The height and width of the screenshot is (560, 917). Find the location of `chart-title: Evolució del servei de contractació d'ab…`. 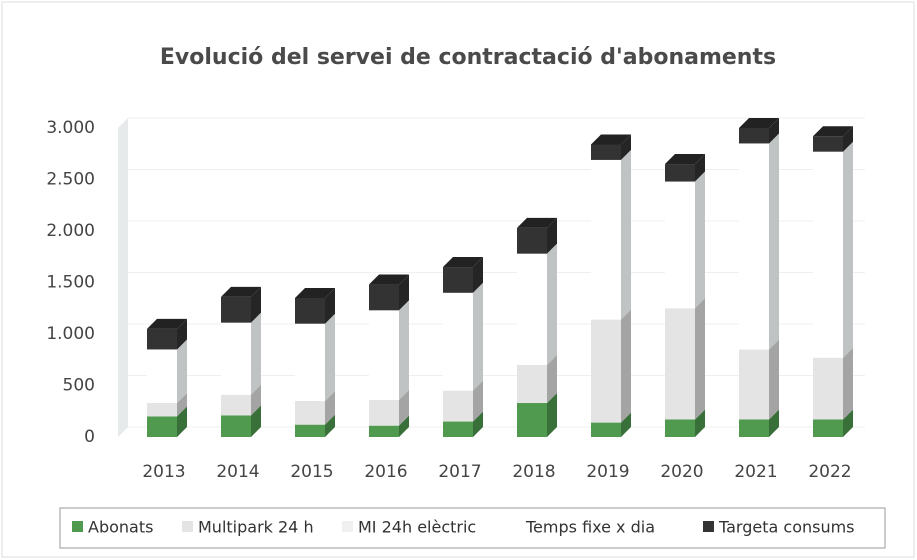

chart-title: Evolució del servei de contractació d'ab… is located at coordinates (468, 57).